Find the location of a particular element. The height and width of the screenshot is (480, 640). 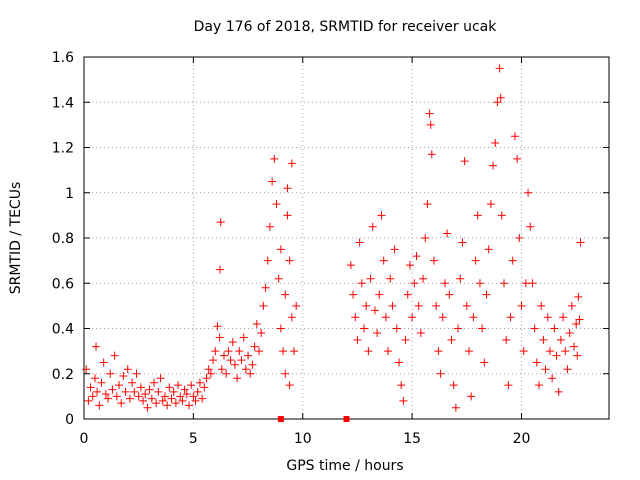

y-tick-label: 1.6 is located at coordinates (63, 58).